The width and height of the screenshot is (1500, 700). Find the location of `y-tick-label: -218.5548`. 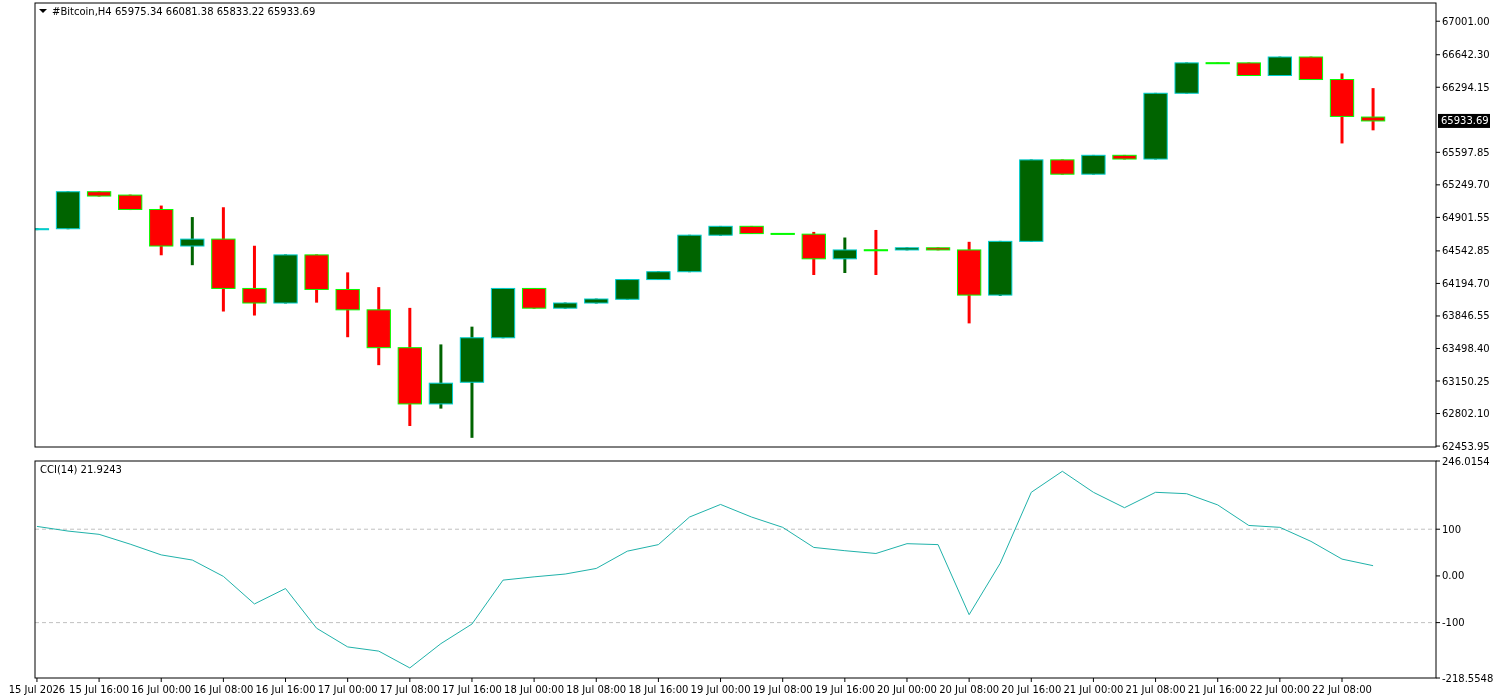

y-tick-label: -218.5548 is located at coordinates (1468, 678).